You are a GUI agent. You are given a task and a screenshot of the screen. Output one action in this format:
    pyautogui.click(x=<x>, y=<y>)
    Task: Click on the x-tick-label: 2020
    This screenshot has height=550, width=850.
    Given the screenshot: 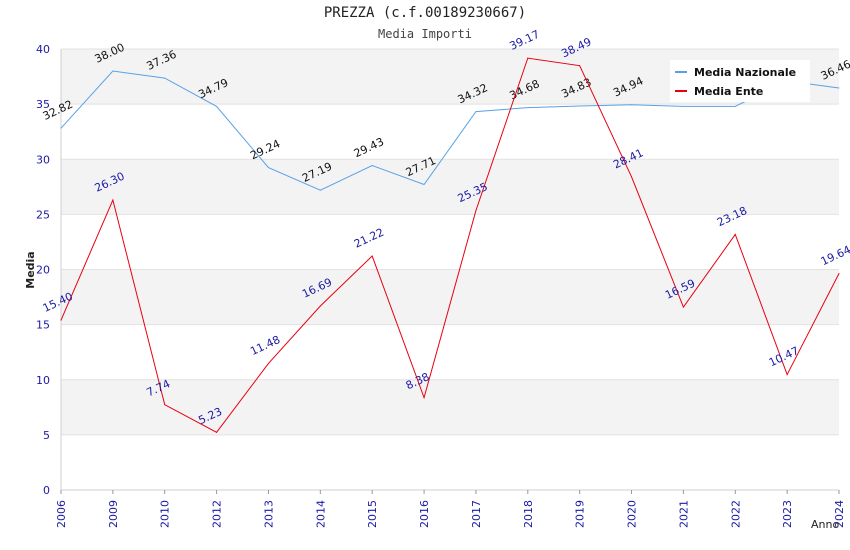 What is the action you would take?
    pyautogui.click(x=632, y=514)
    